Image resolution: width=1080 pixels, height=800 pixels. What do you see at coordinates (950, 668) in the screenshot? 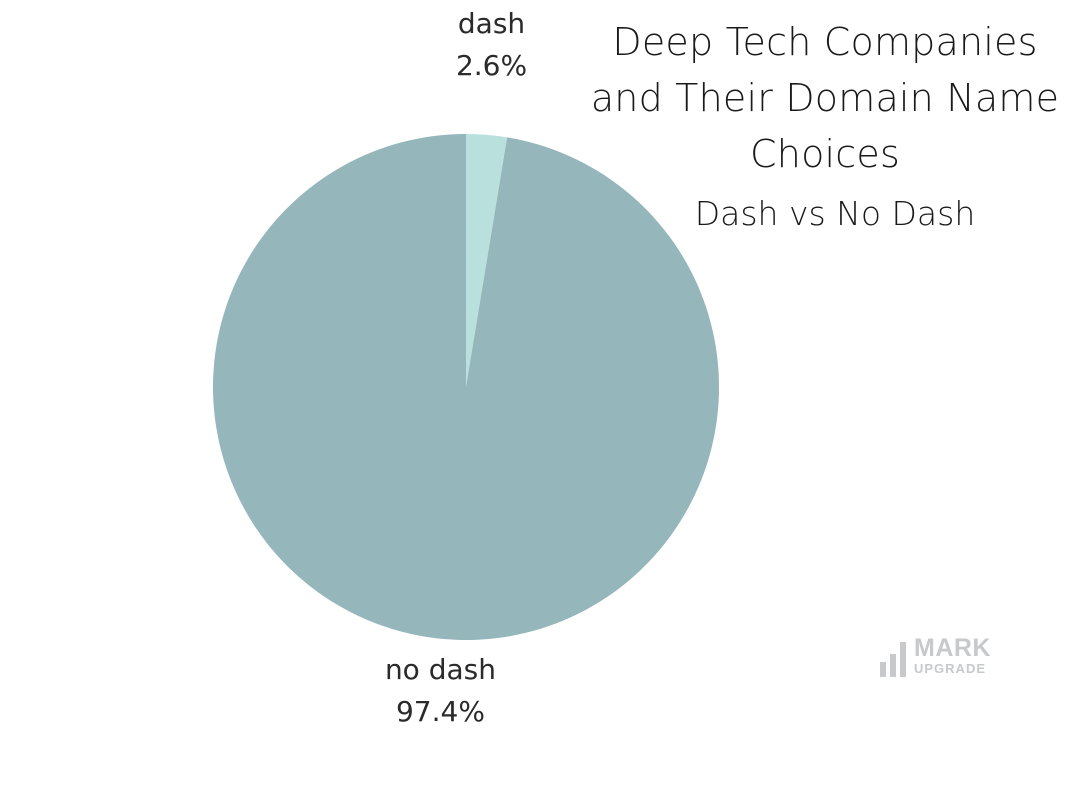
I see `logo-word-upgrade: UPGRADE` at bounding box center [950, 668].